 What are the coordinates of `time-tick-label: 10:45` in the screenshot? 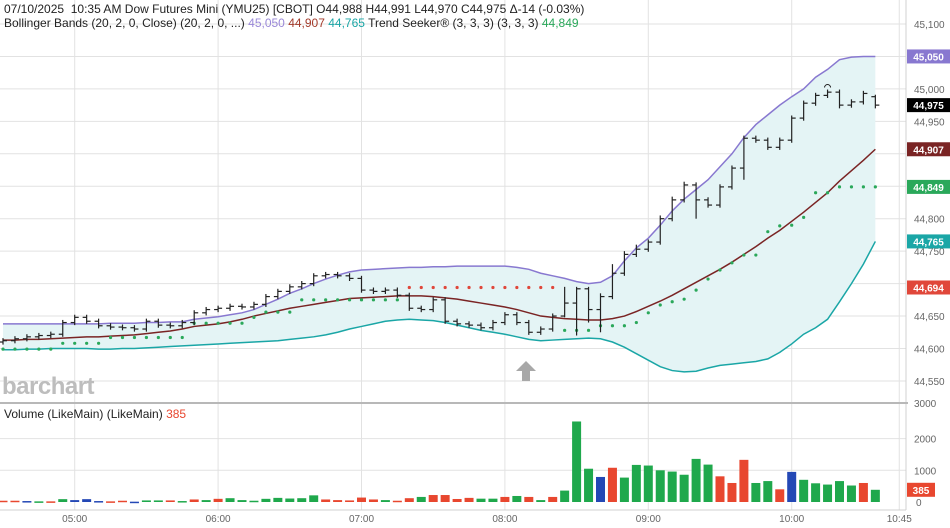 It's located at (899, 519).